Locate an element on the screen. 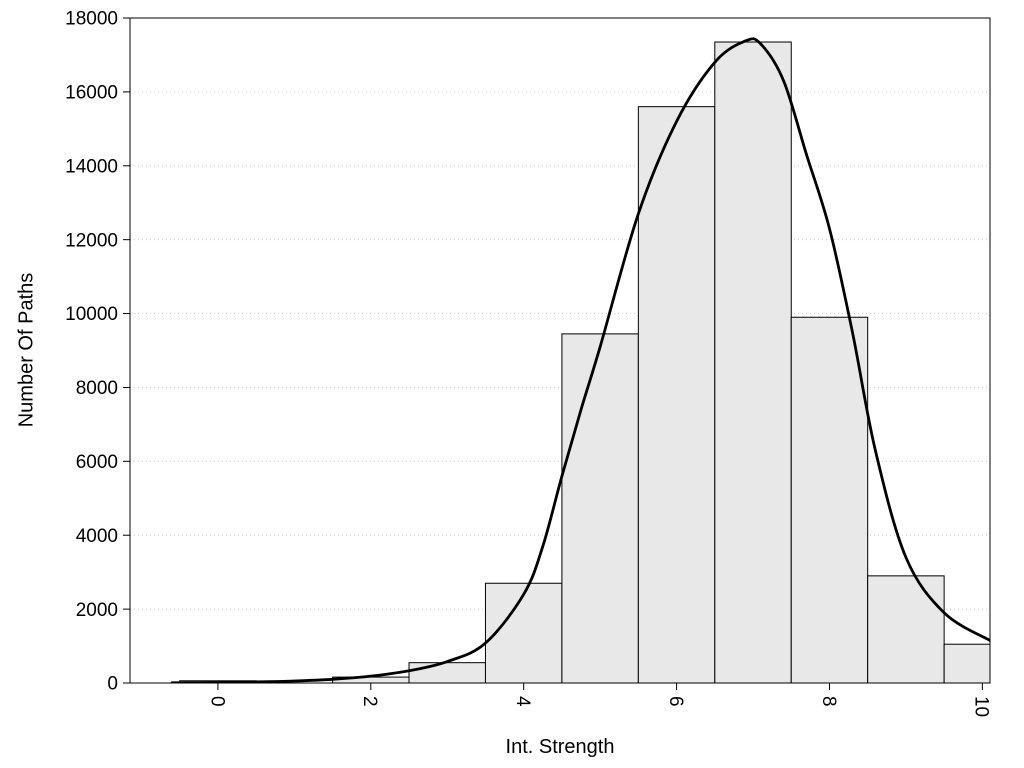 The image size is (1024, 768). x-tick-label: 10 is located at coordinates (981, 706).